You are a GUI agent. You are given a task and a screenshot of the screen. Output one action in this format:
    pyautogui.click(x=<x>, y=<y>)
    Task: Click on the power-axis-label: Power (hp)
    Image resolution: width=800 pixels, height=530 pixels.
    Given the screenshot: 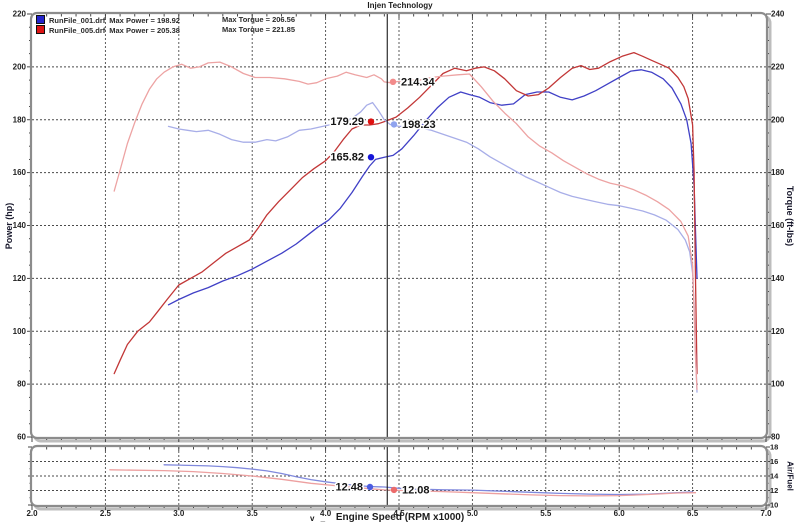 What is the action you would take?
    pyautogui.click(x=9, y=226)
    